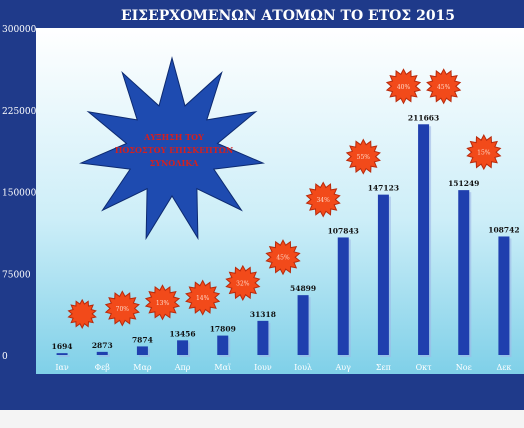 The width and height of the screenshot is (524, 428). Describe the element at coordinates (103, 367) in the screenshot. I see `x-tick-label: Φεβ` at that location.